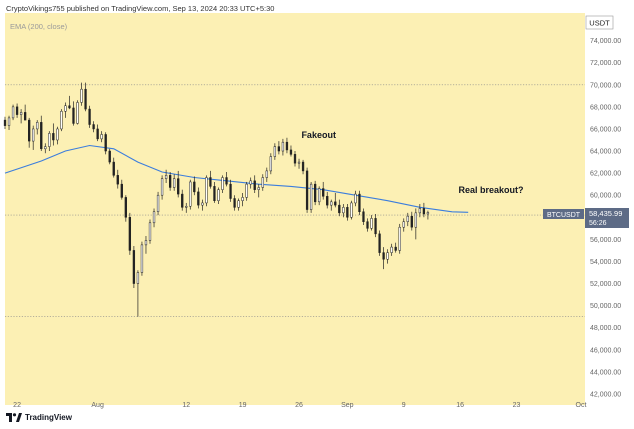  Describe the element at coordinates (586, 218) in the screenshot. I see `price-tag: BTCUSDT 58,435.99 56:26` at that location.